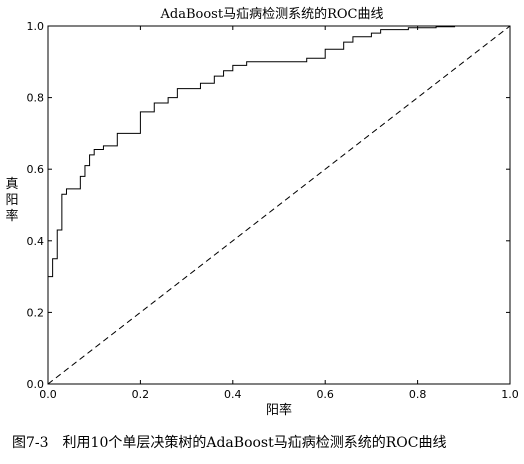 Image resolution: width=524 pixels, height=464 pixels. What do you see at coordinates (510, 394) in the screenshot?
I see `x-tick-label: 1.0` at bounding box center [510, 394].